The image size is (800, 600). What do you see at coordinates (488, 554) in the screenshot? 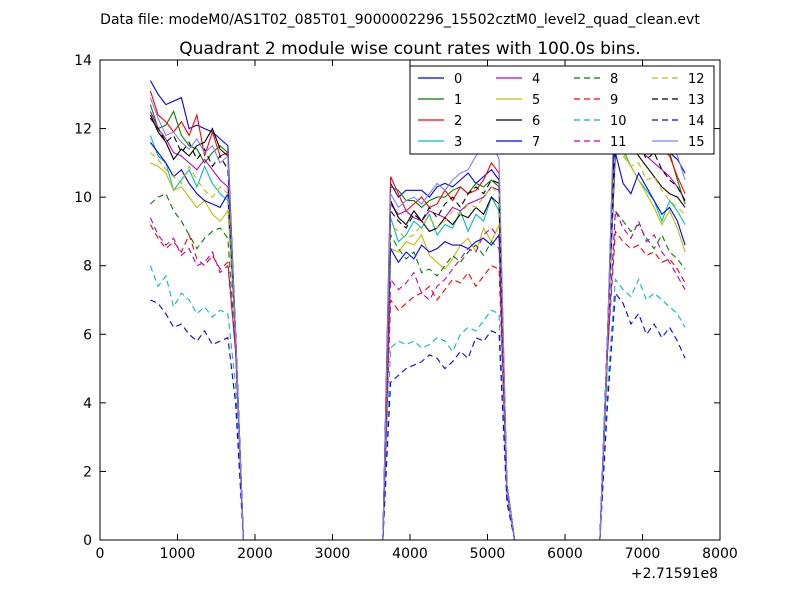
I see `x-tick-label: 5000` at bounding box center [488, 554].